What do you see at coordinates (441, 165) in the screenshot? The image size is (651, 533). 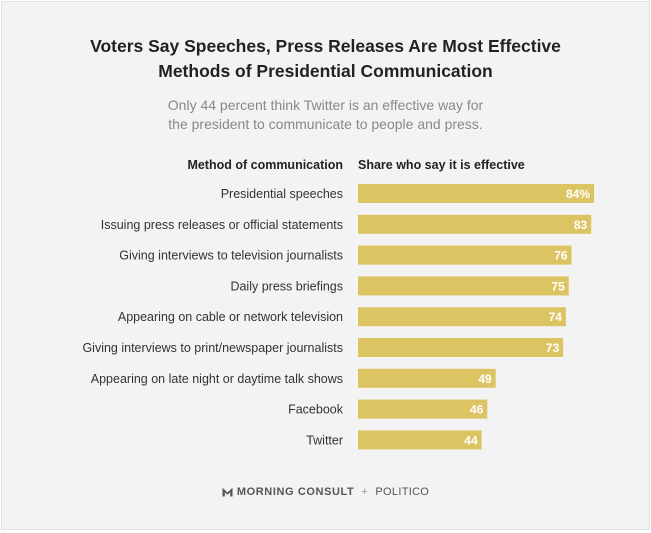 I see `value-column-header: Share who say it is effective` at bounding box center [441, 165].